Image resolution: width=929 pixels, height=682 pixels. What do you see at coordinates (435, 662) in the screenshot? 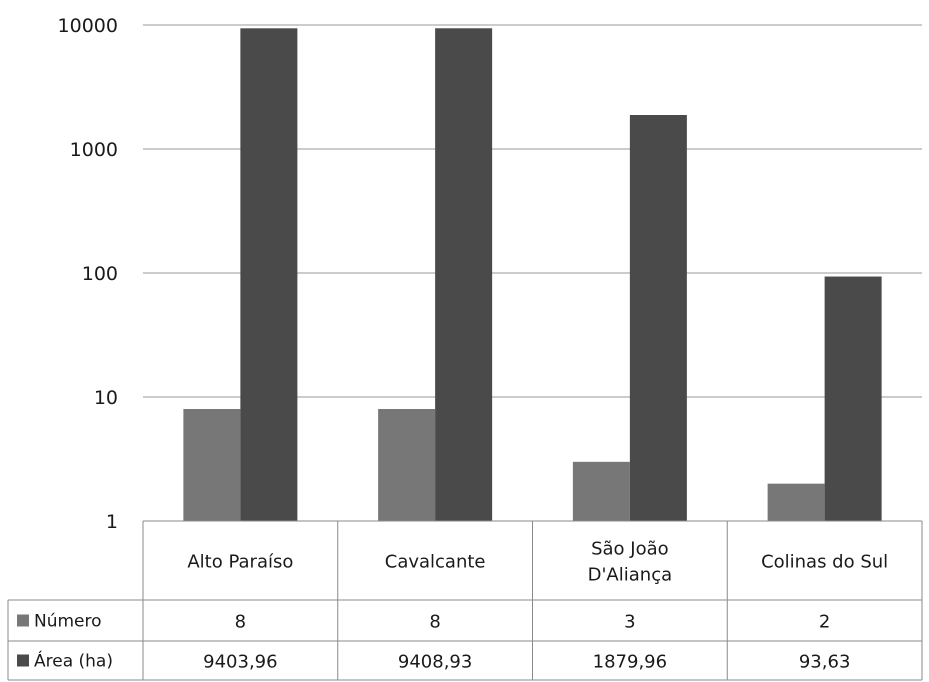
I see `table-cell-value: 9408,93` at bounding box center [435, 662].